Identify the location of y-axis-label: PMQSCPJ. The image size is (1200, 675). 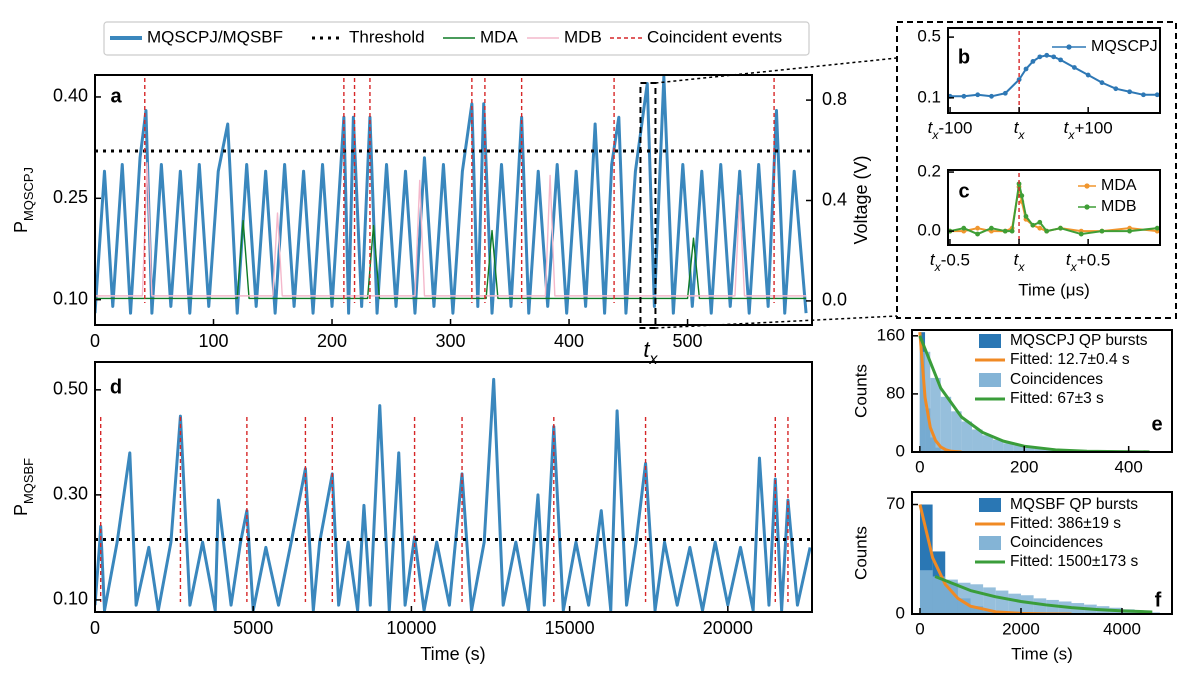
(23, 200).